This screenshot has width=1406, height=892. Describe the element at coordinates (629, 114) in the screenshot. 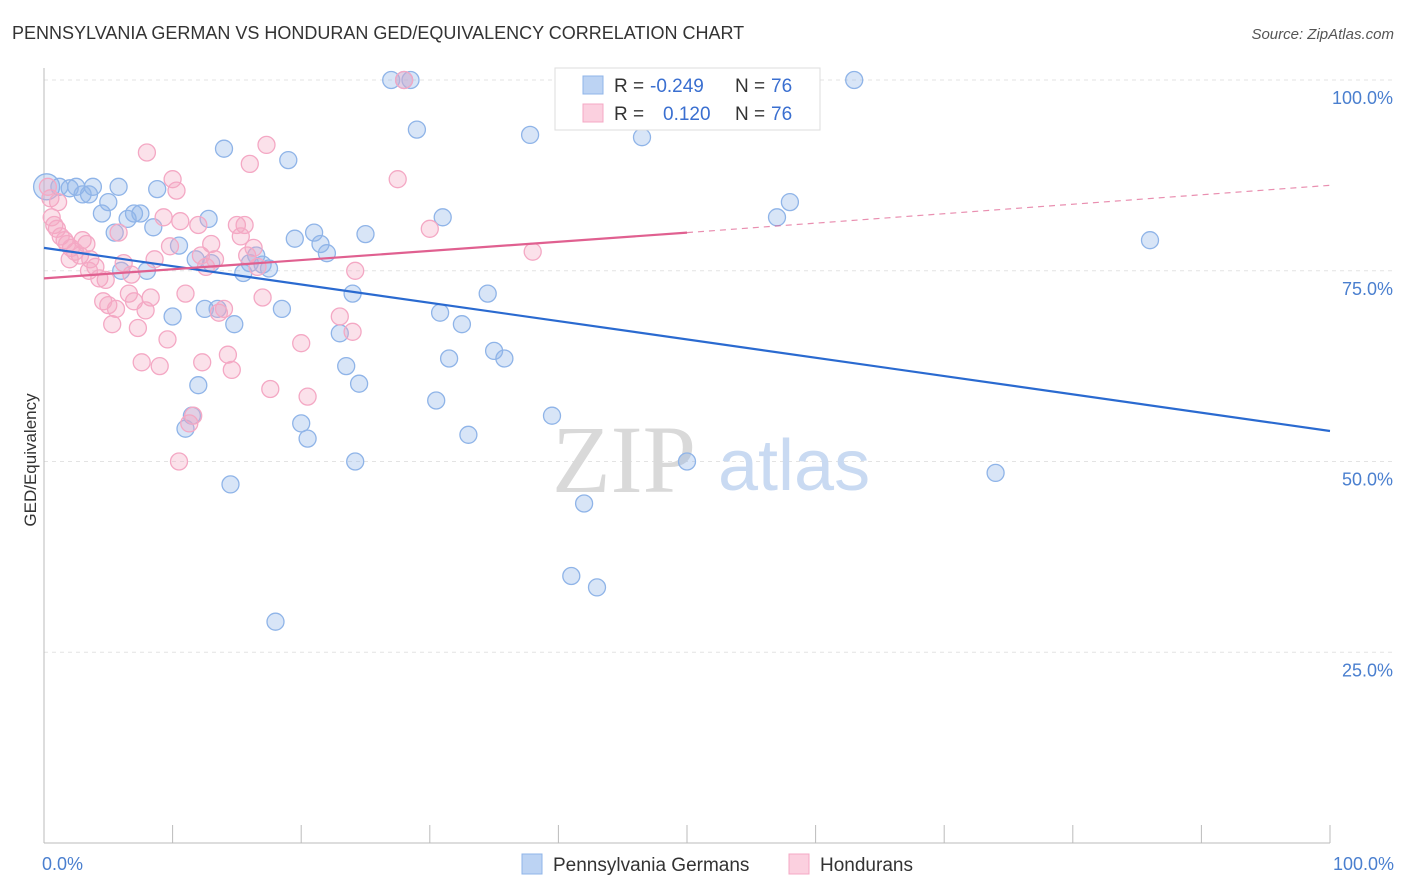

I see `stats-r-label-1: R =` at that location.